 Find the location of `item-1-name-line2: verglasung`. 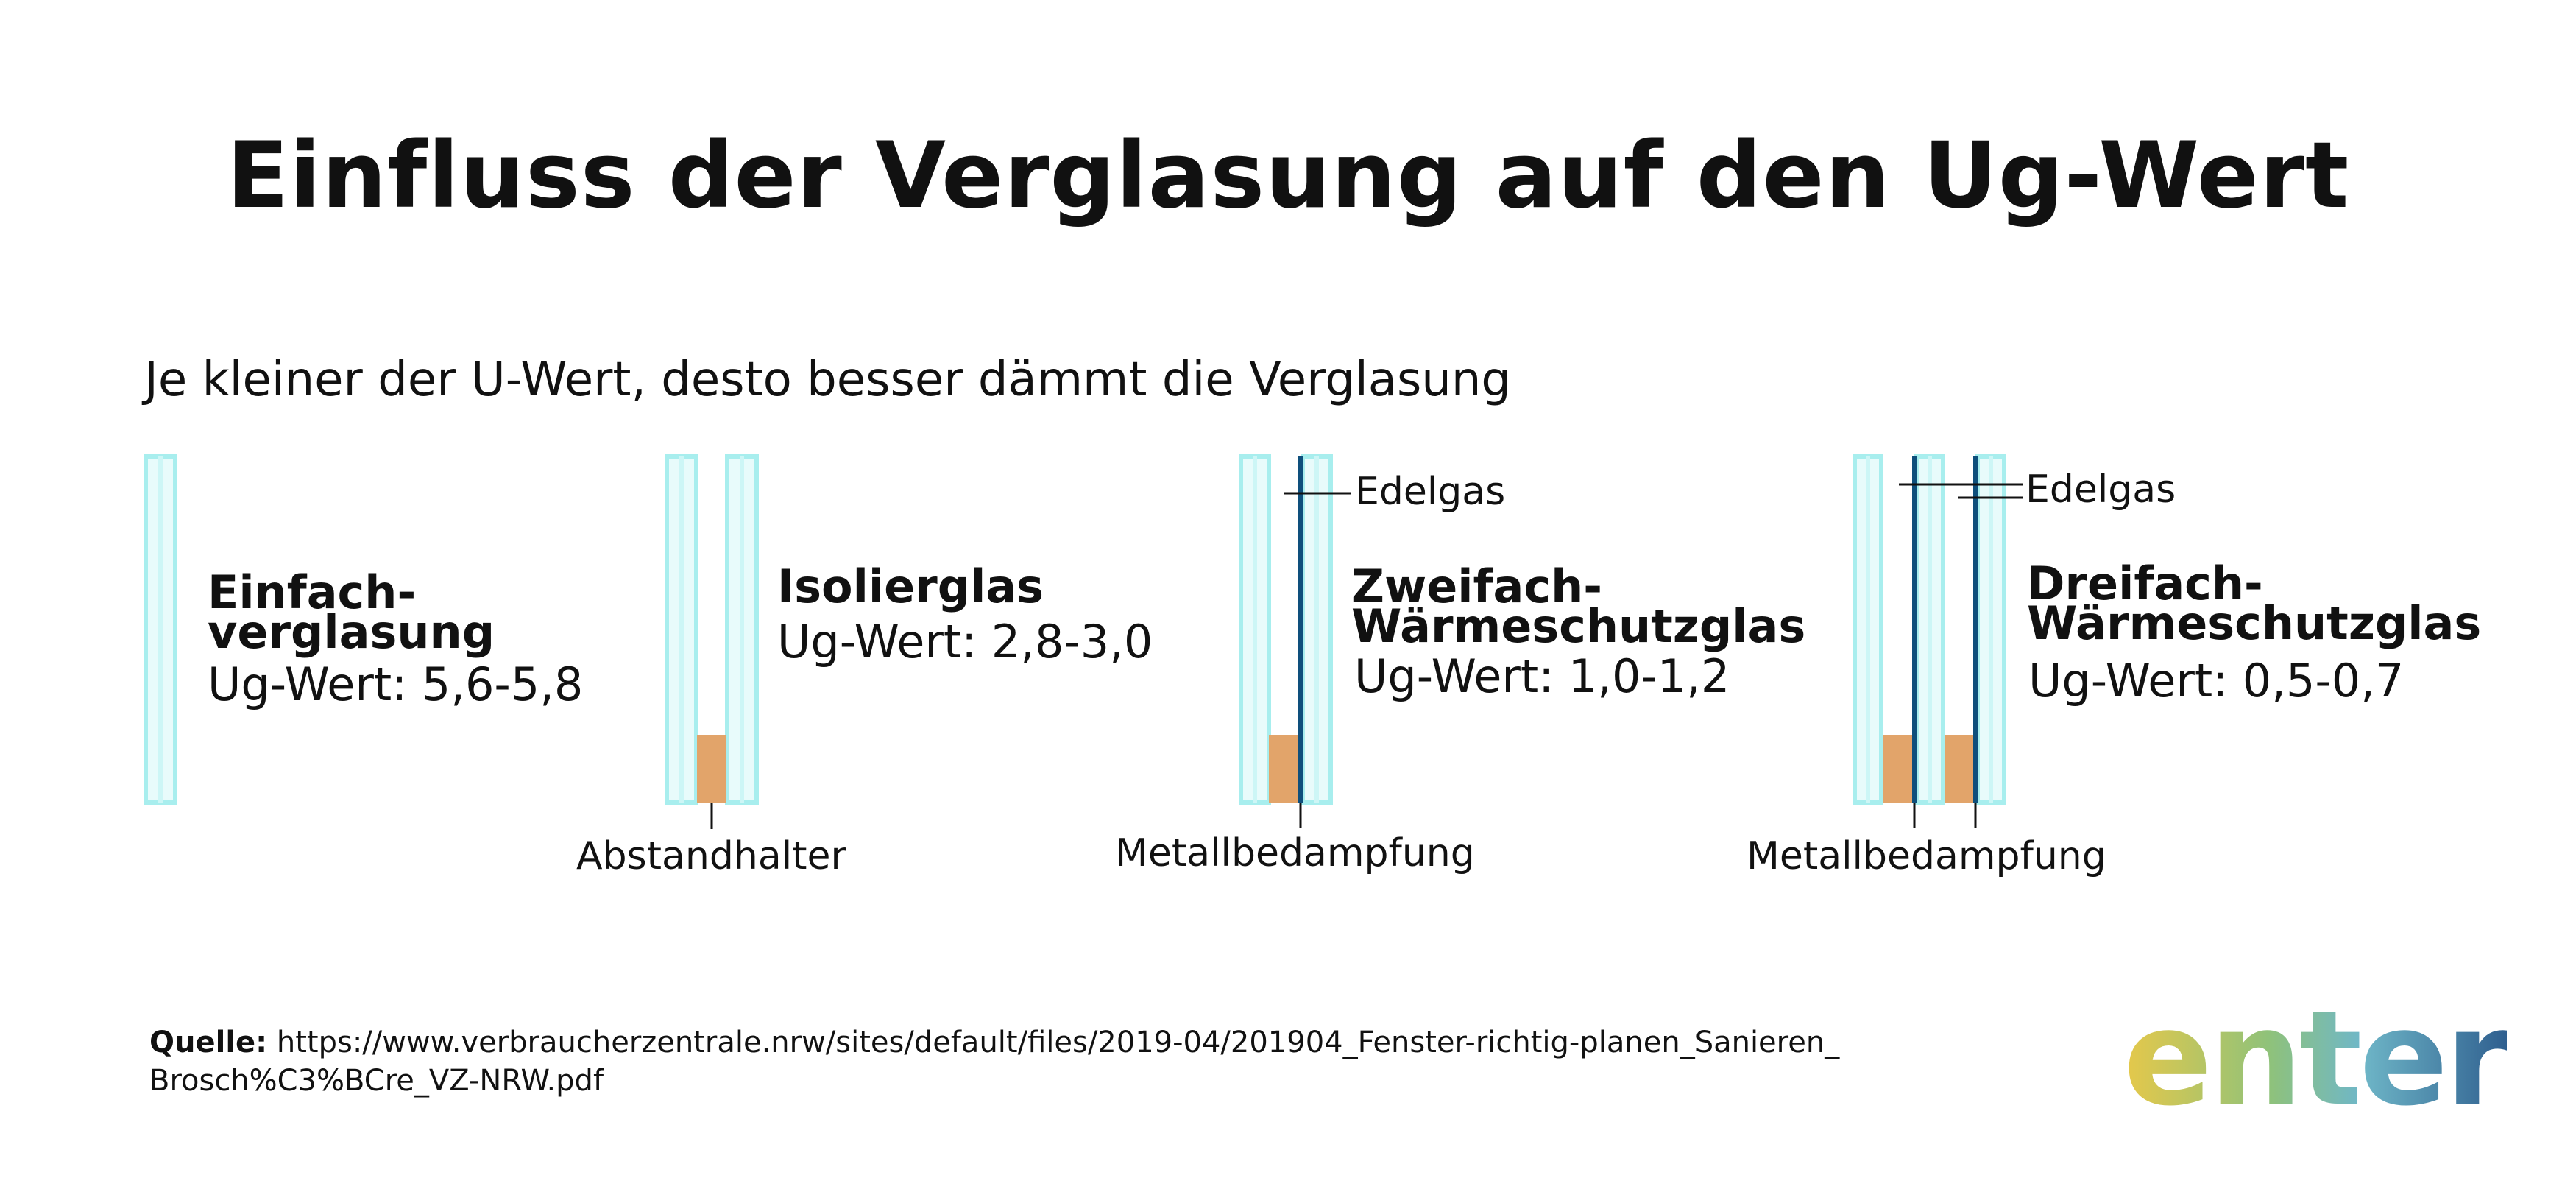

item-1-name-line2: verglasung is located at coordinates (351, 632).